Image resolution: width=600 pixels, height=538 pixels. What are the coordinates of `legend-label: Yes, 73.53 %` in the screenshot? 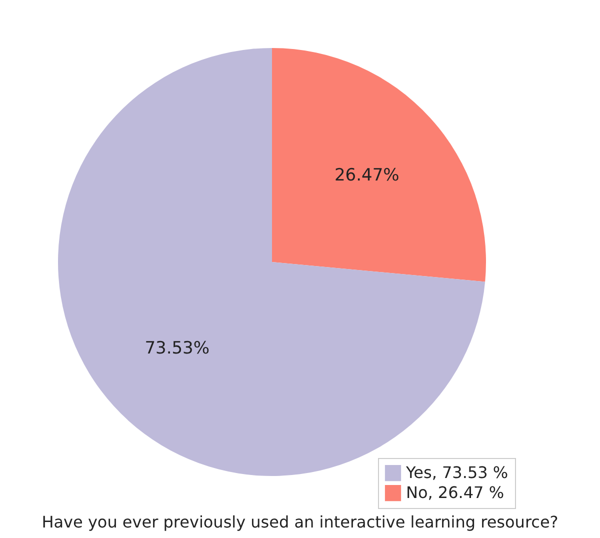 It's located at (456, 472).